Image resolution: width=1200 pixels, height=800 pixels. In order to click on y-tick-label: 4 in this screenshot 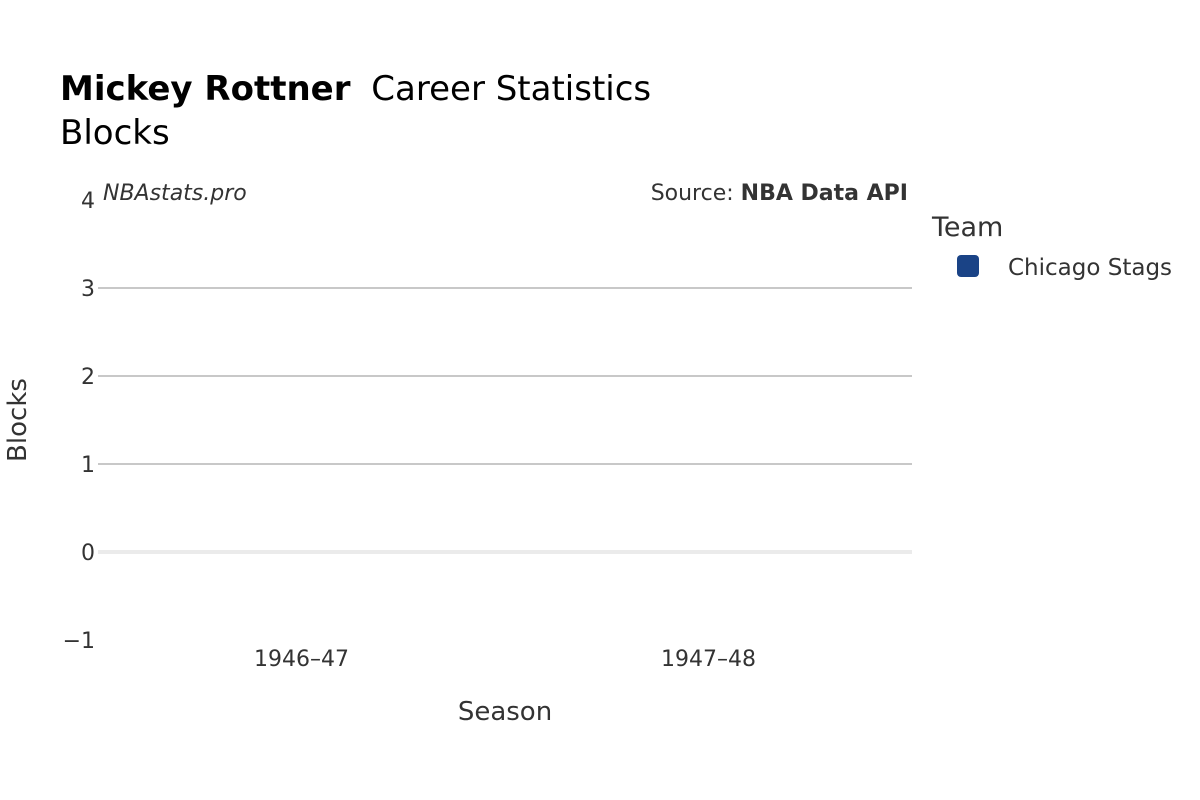, I will do `click(88, 201)`.